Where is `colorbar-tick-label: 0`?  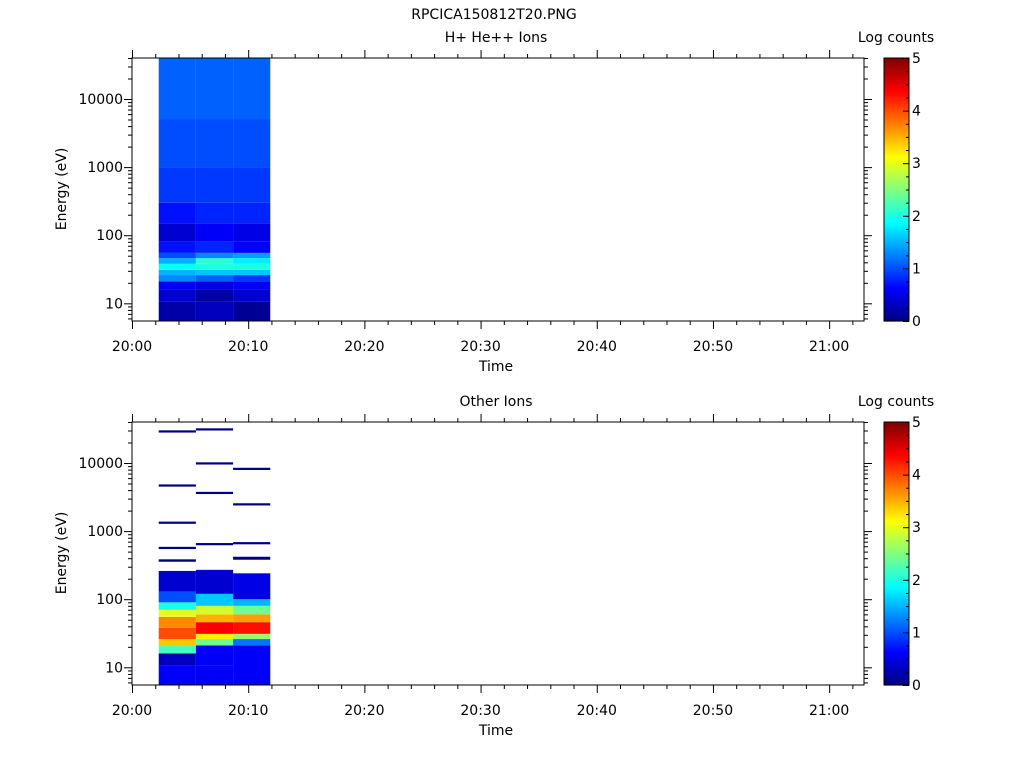
colorbar-tick-label: 0 is located at coordinates (916, 322).